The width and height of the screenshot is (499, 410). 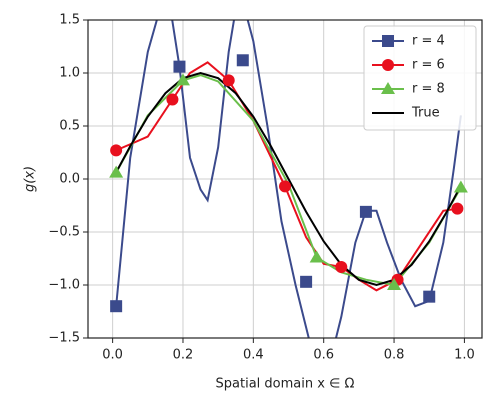 I want to click on y-tick-label: 0.0, so click(x=69, y=179).